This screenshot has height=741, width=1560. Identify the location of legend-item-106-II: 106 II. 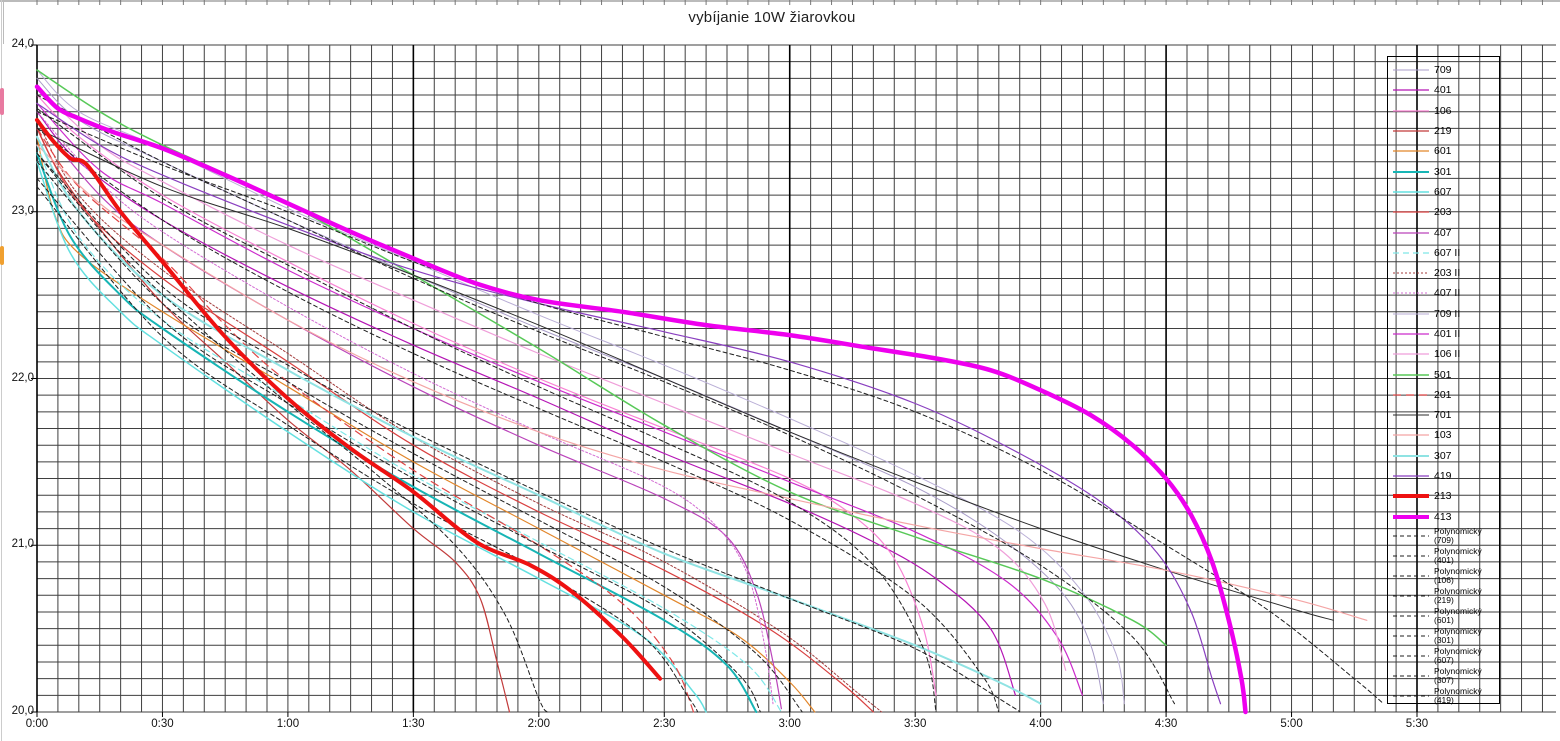
(1446, 354).